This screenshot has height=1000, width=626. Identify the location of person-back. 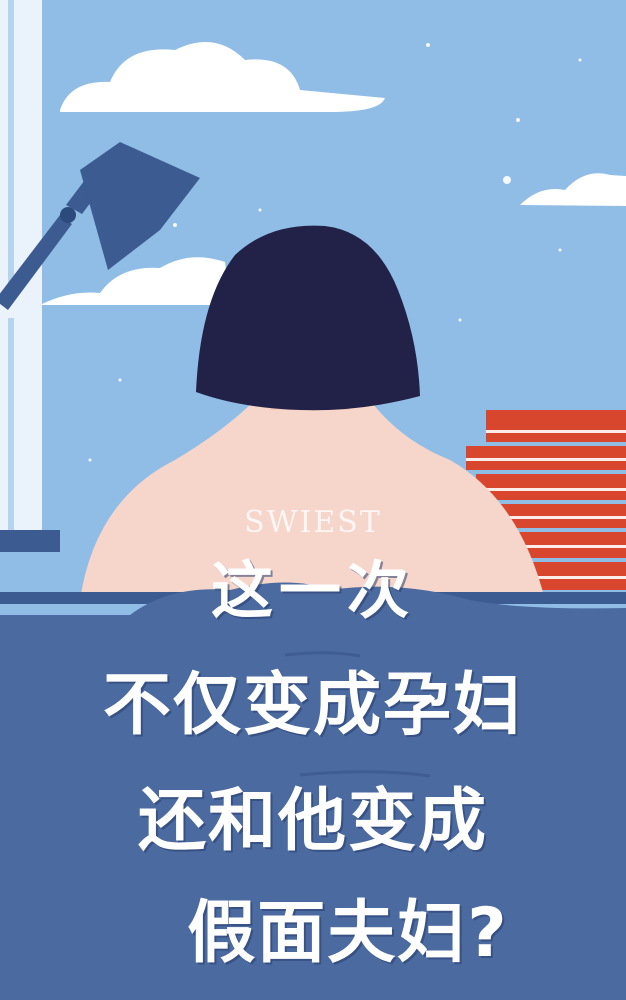
(312, 500).